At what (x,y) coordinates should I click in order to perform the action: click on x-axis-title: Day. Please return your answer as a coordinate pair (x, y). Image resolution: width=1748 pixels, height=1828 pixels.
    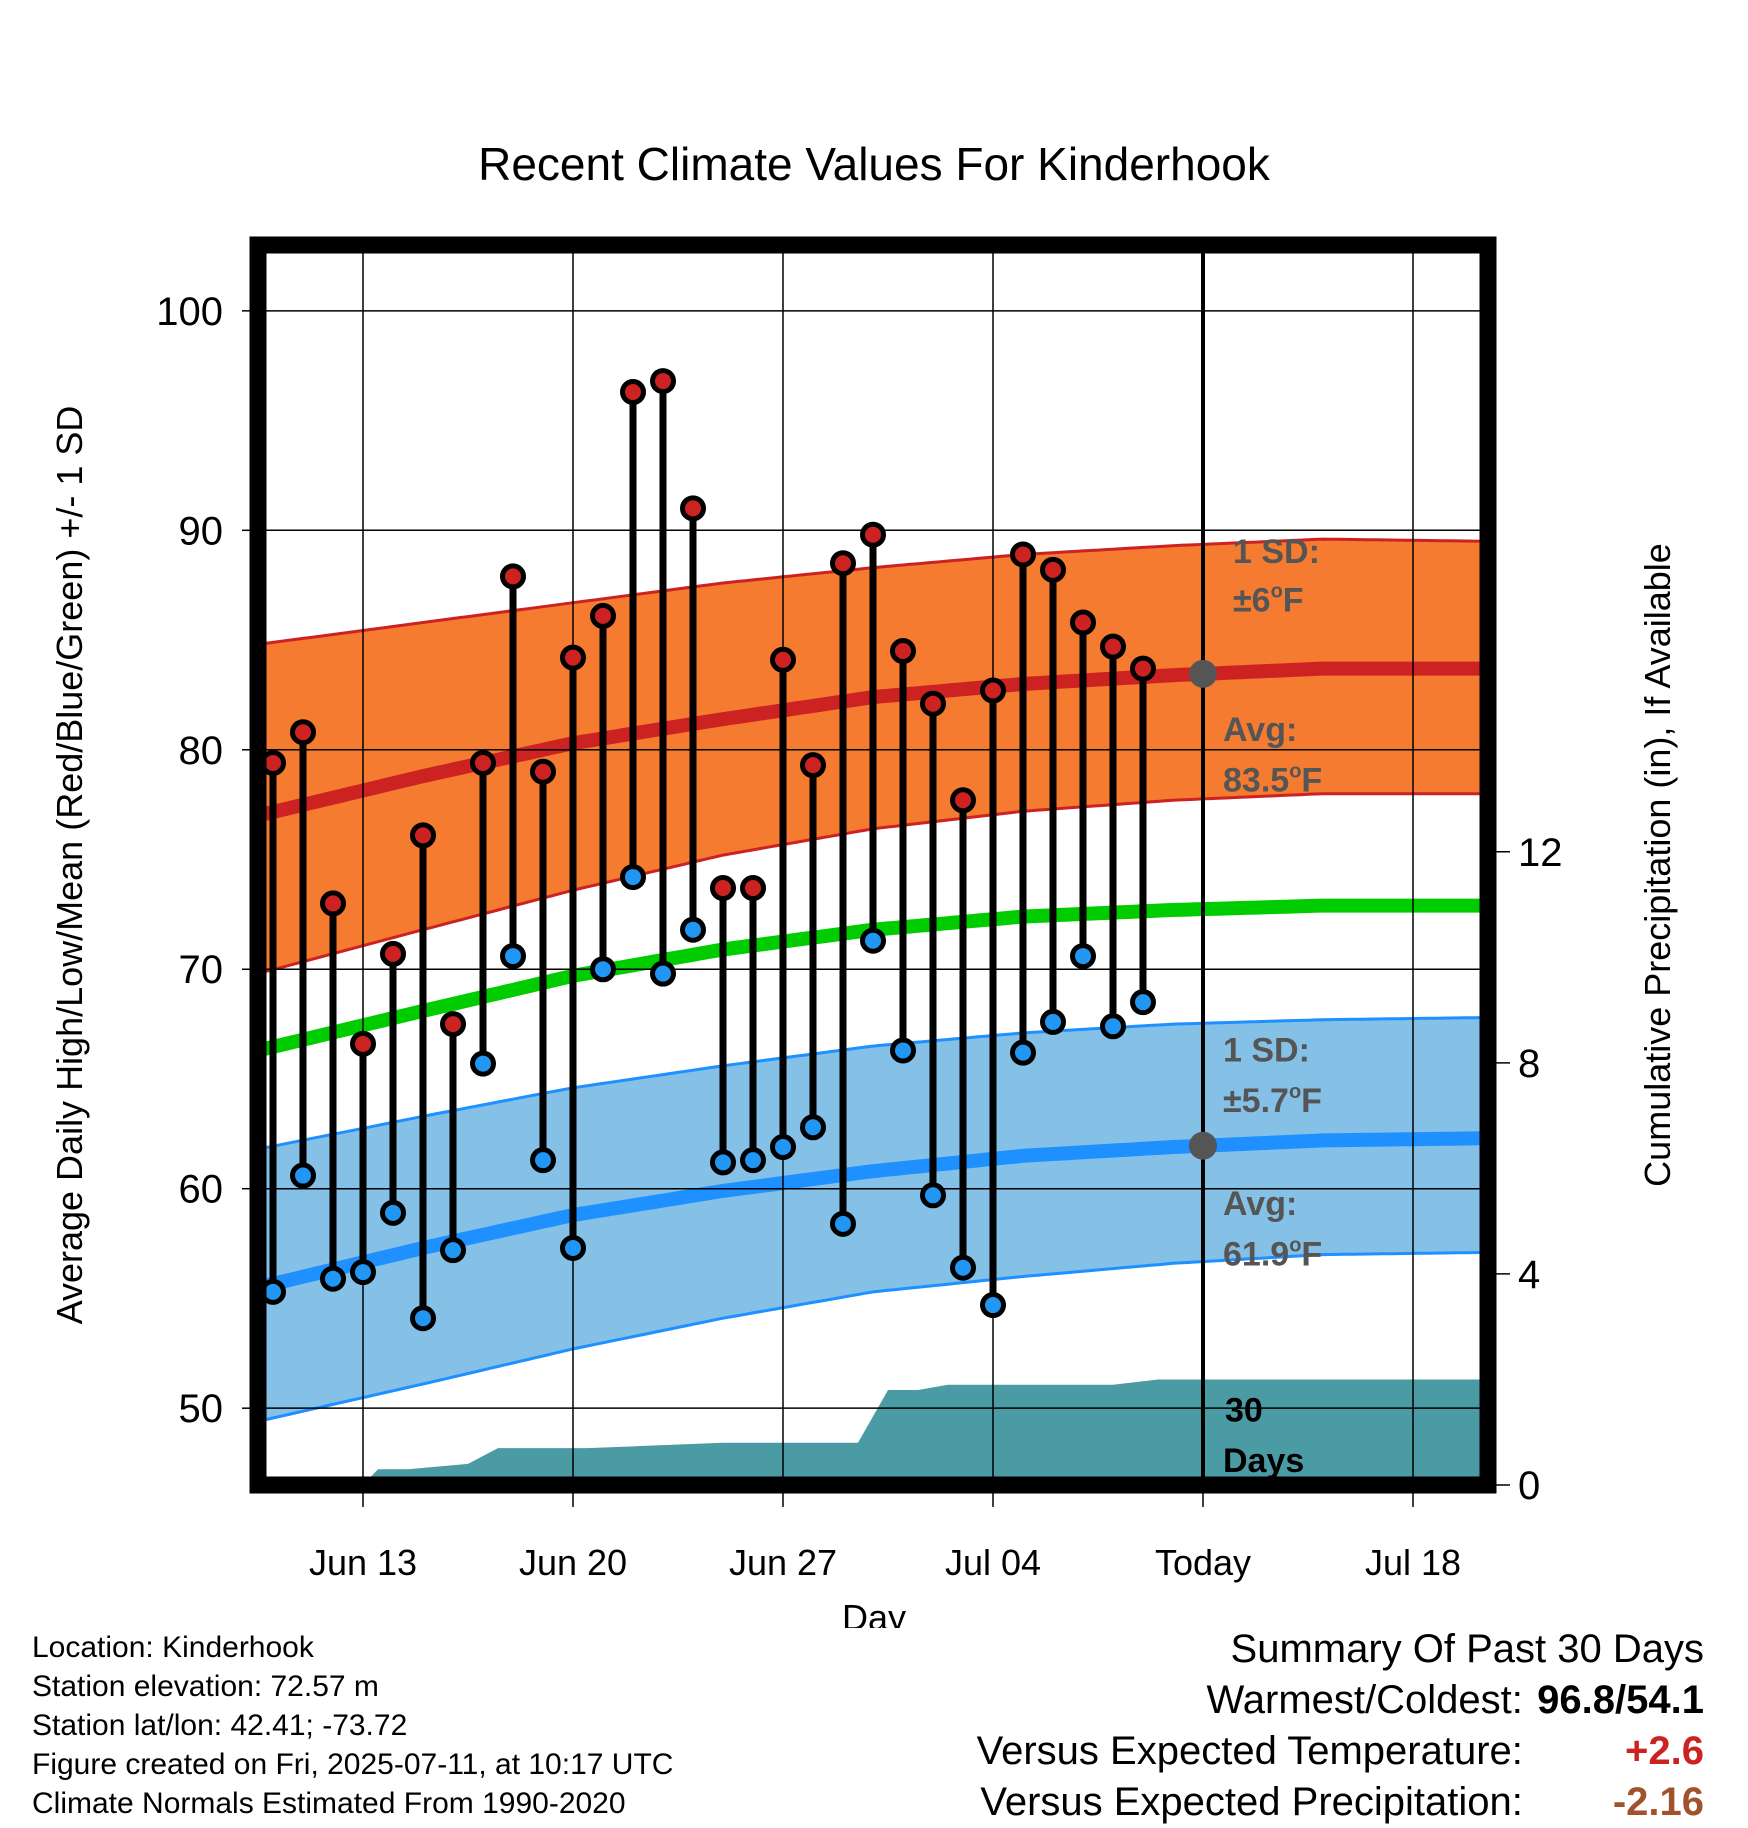
    Looking at the image, I should click on (874, 1612).